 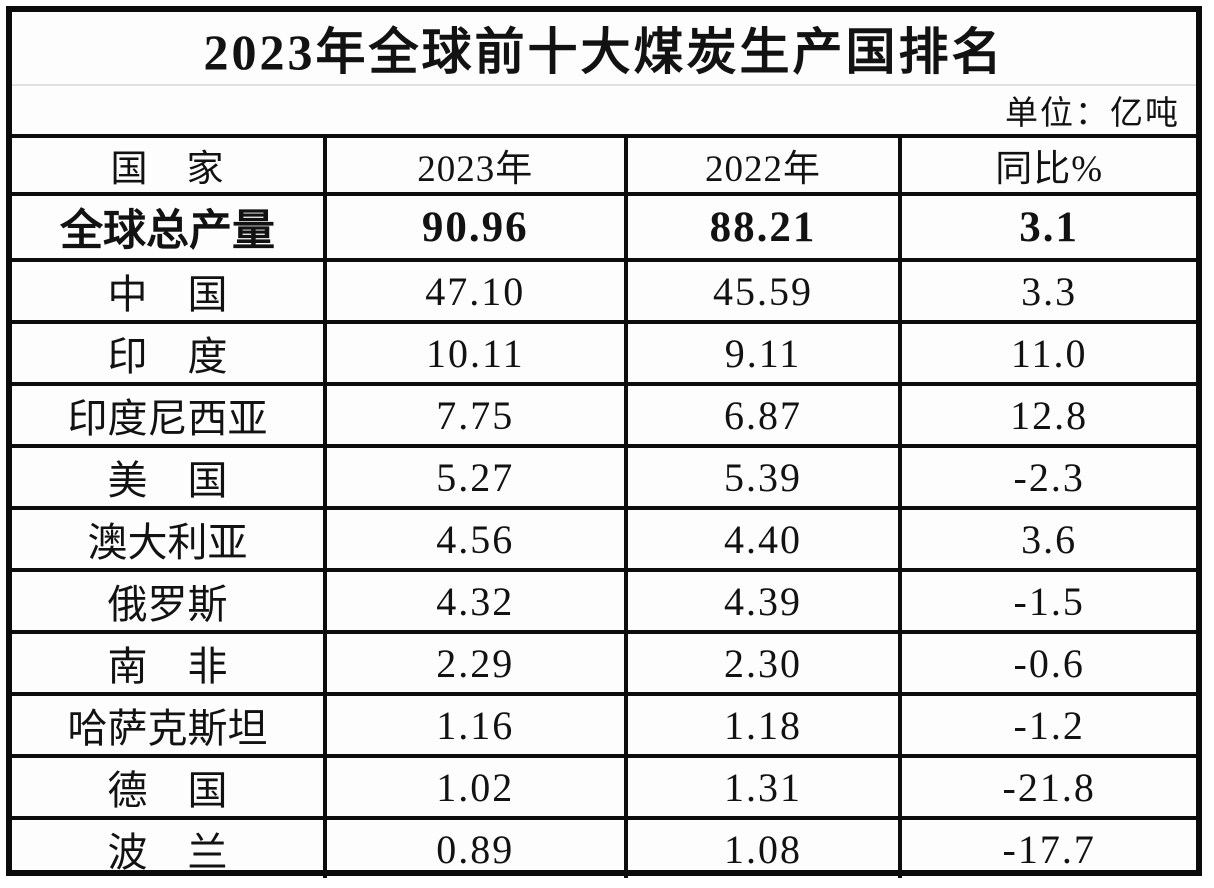 What do you see at coordinates (477, 663) in the screenshot?
I see `cell-2023-value: 2.29` at bounding box center [477, 663].